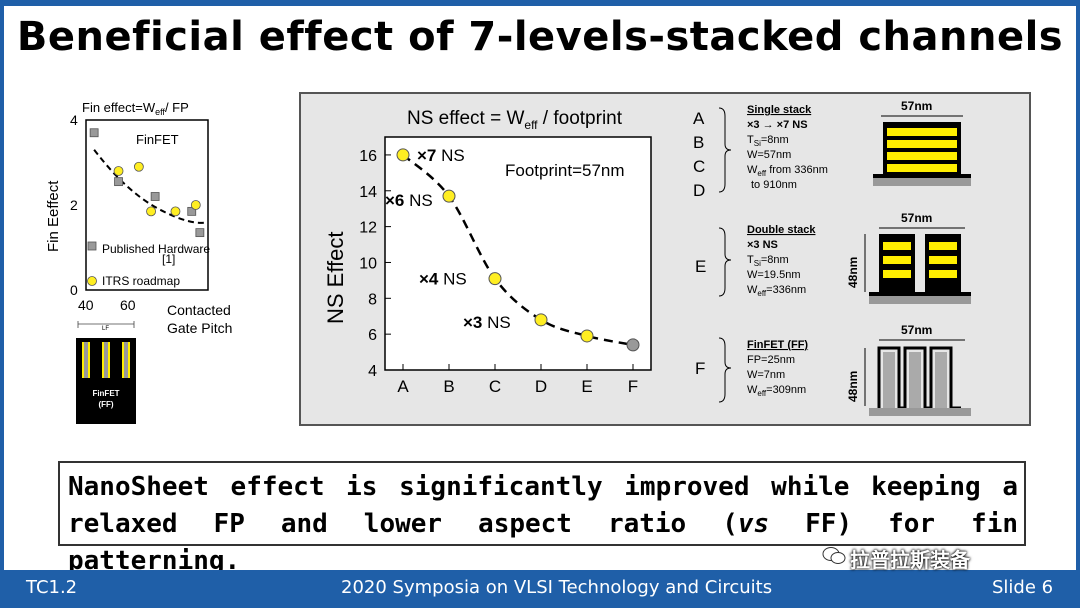  What do you see at coordinates (141, 281) in the screenshot?
I see `legend-itrs-label: ITRS roadmap` at bounding box center [141, 281].